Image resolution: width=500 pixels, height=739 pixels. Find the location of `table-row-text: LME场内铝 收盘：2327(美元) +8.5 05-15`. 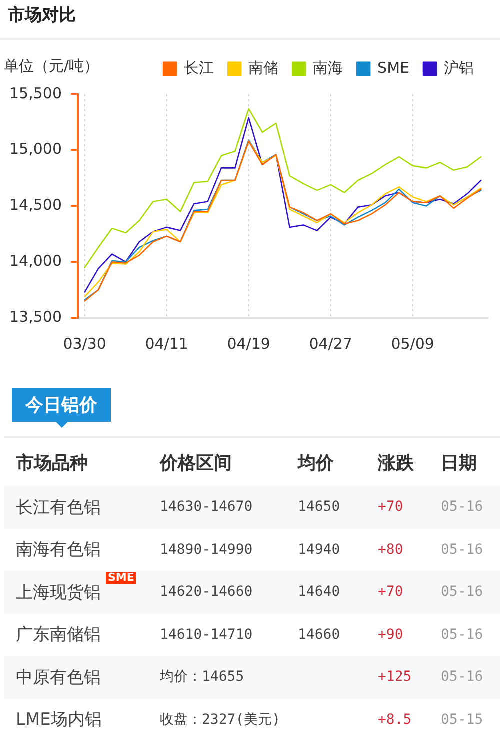

table-row-text: LME场内铝 收盘：2327(美元) +8.5 05-15 is located at coordinates (249, 720).